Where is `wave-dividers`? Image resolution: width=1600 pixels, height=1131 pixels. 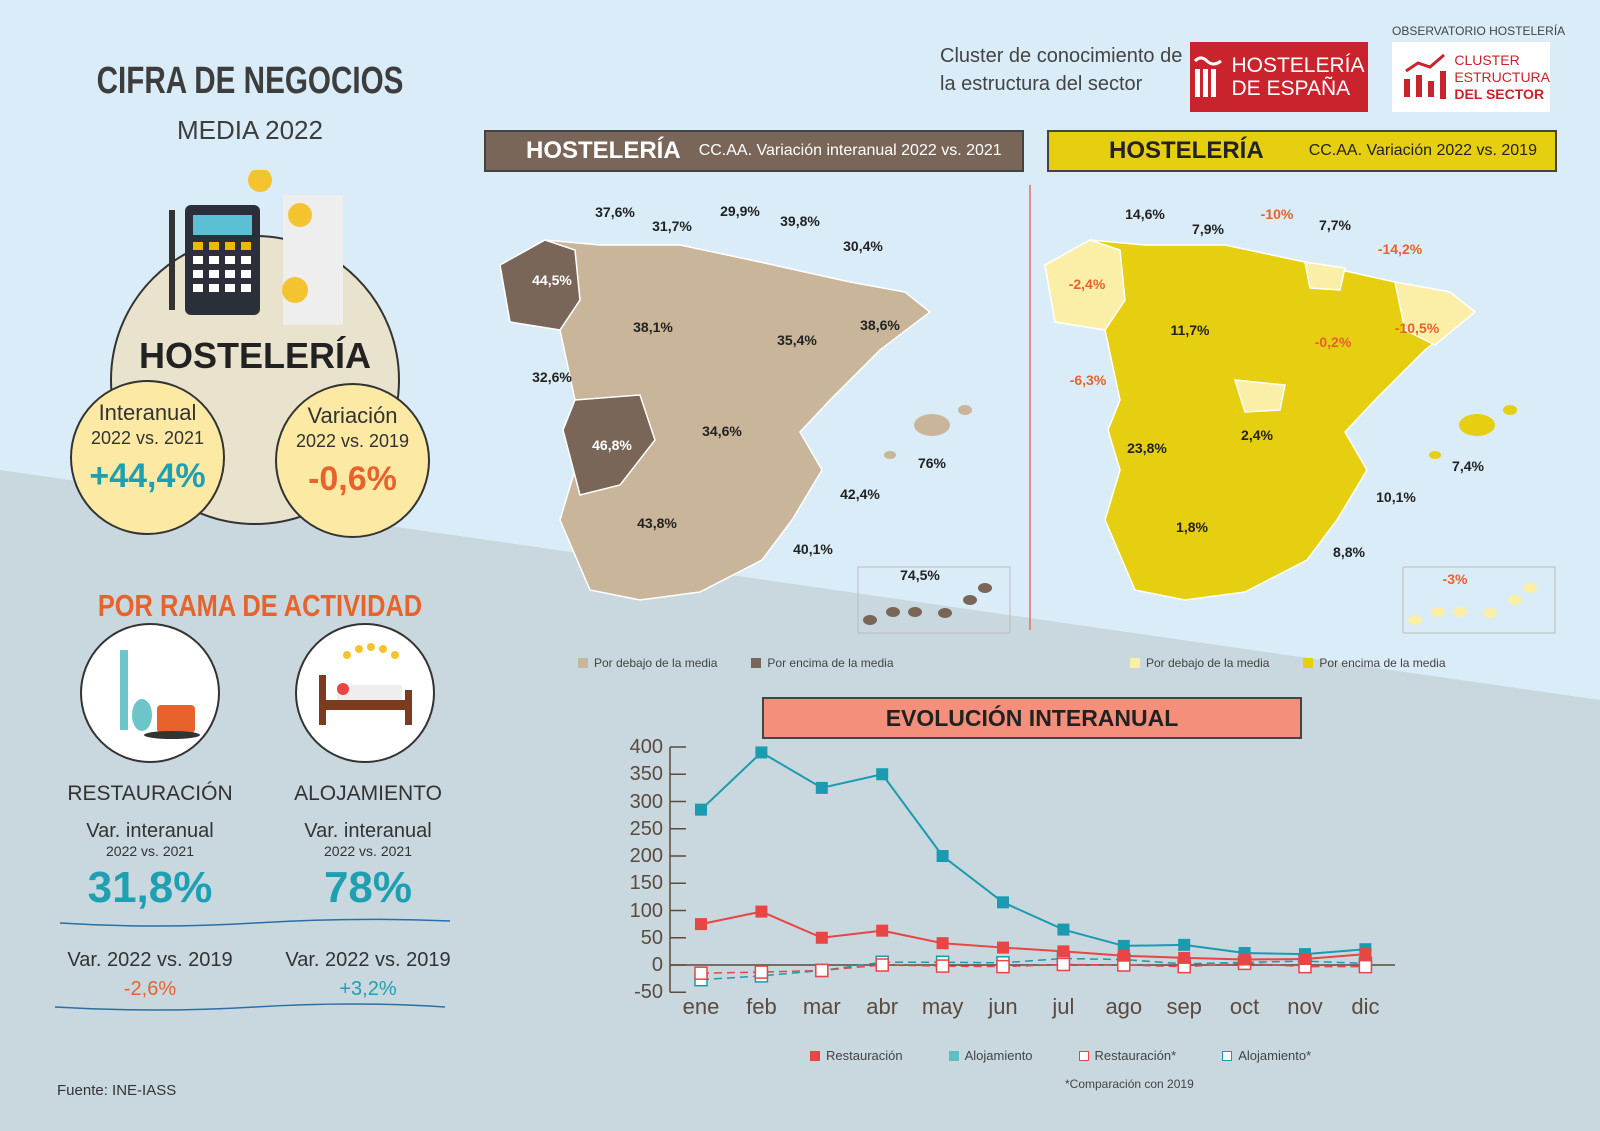
wave-dividers is located at coordinates (253, 964).